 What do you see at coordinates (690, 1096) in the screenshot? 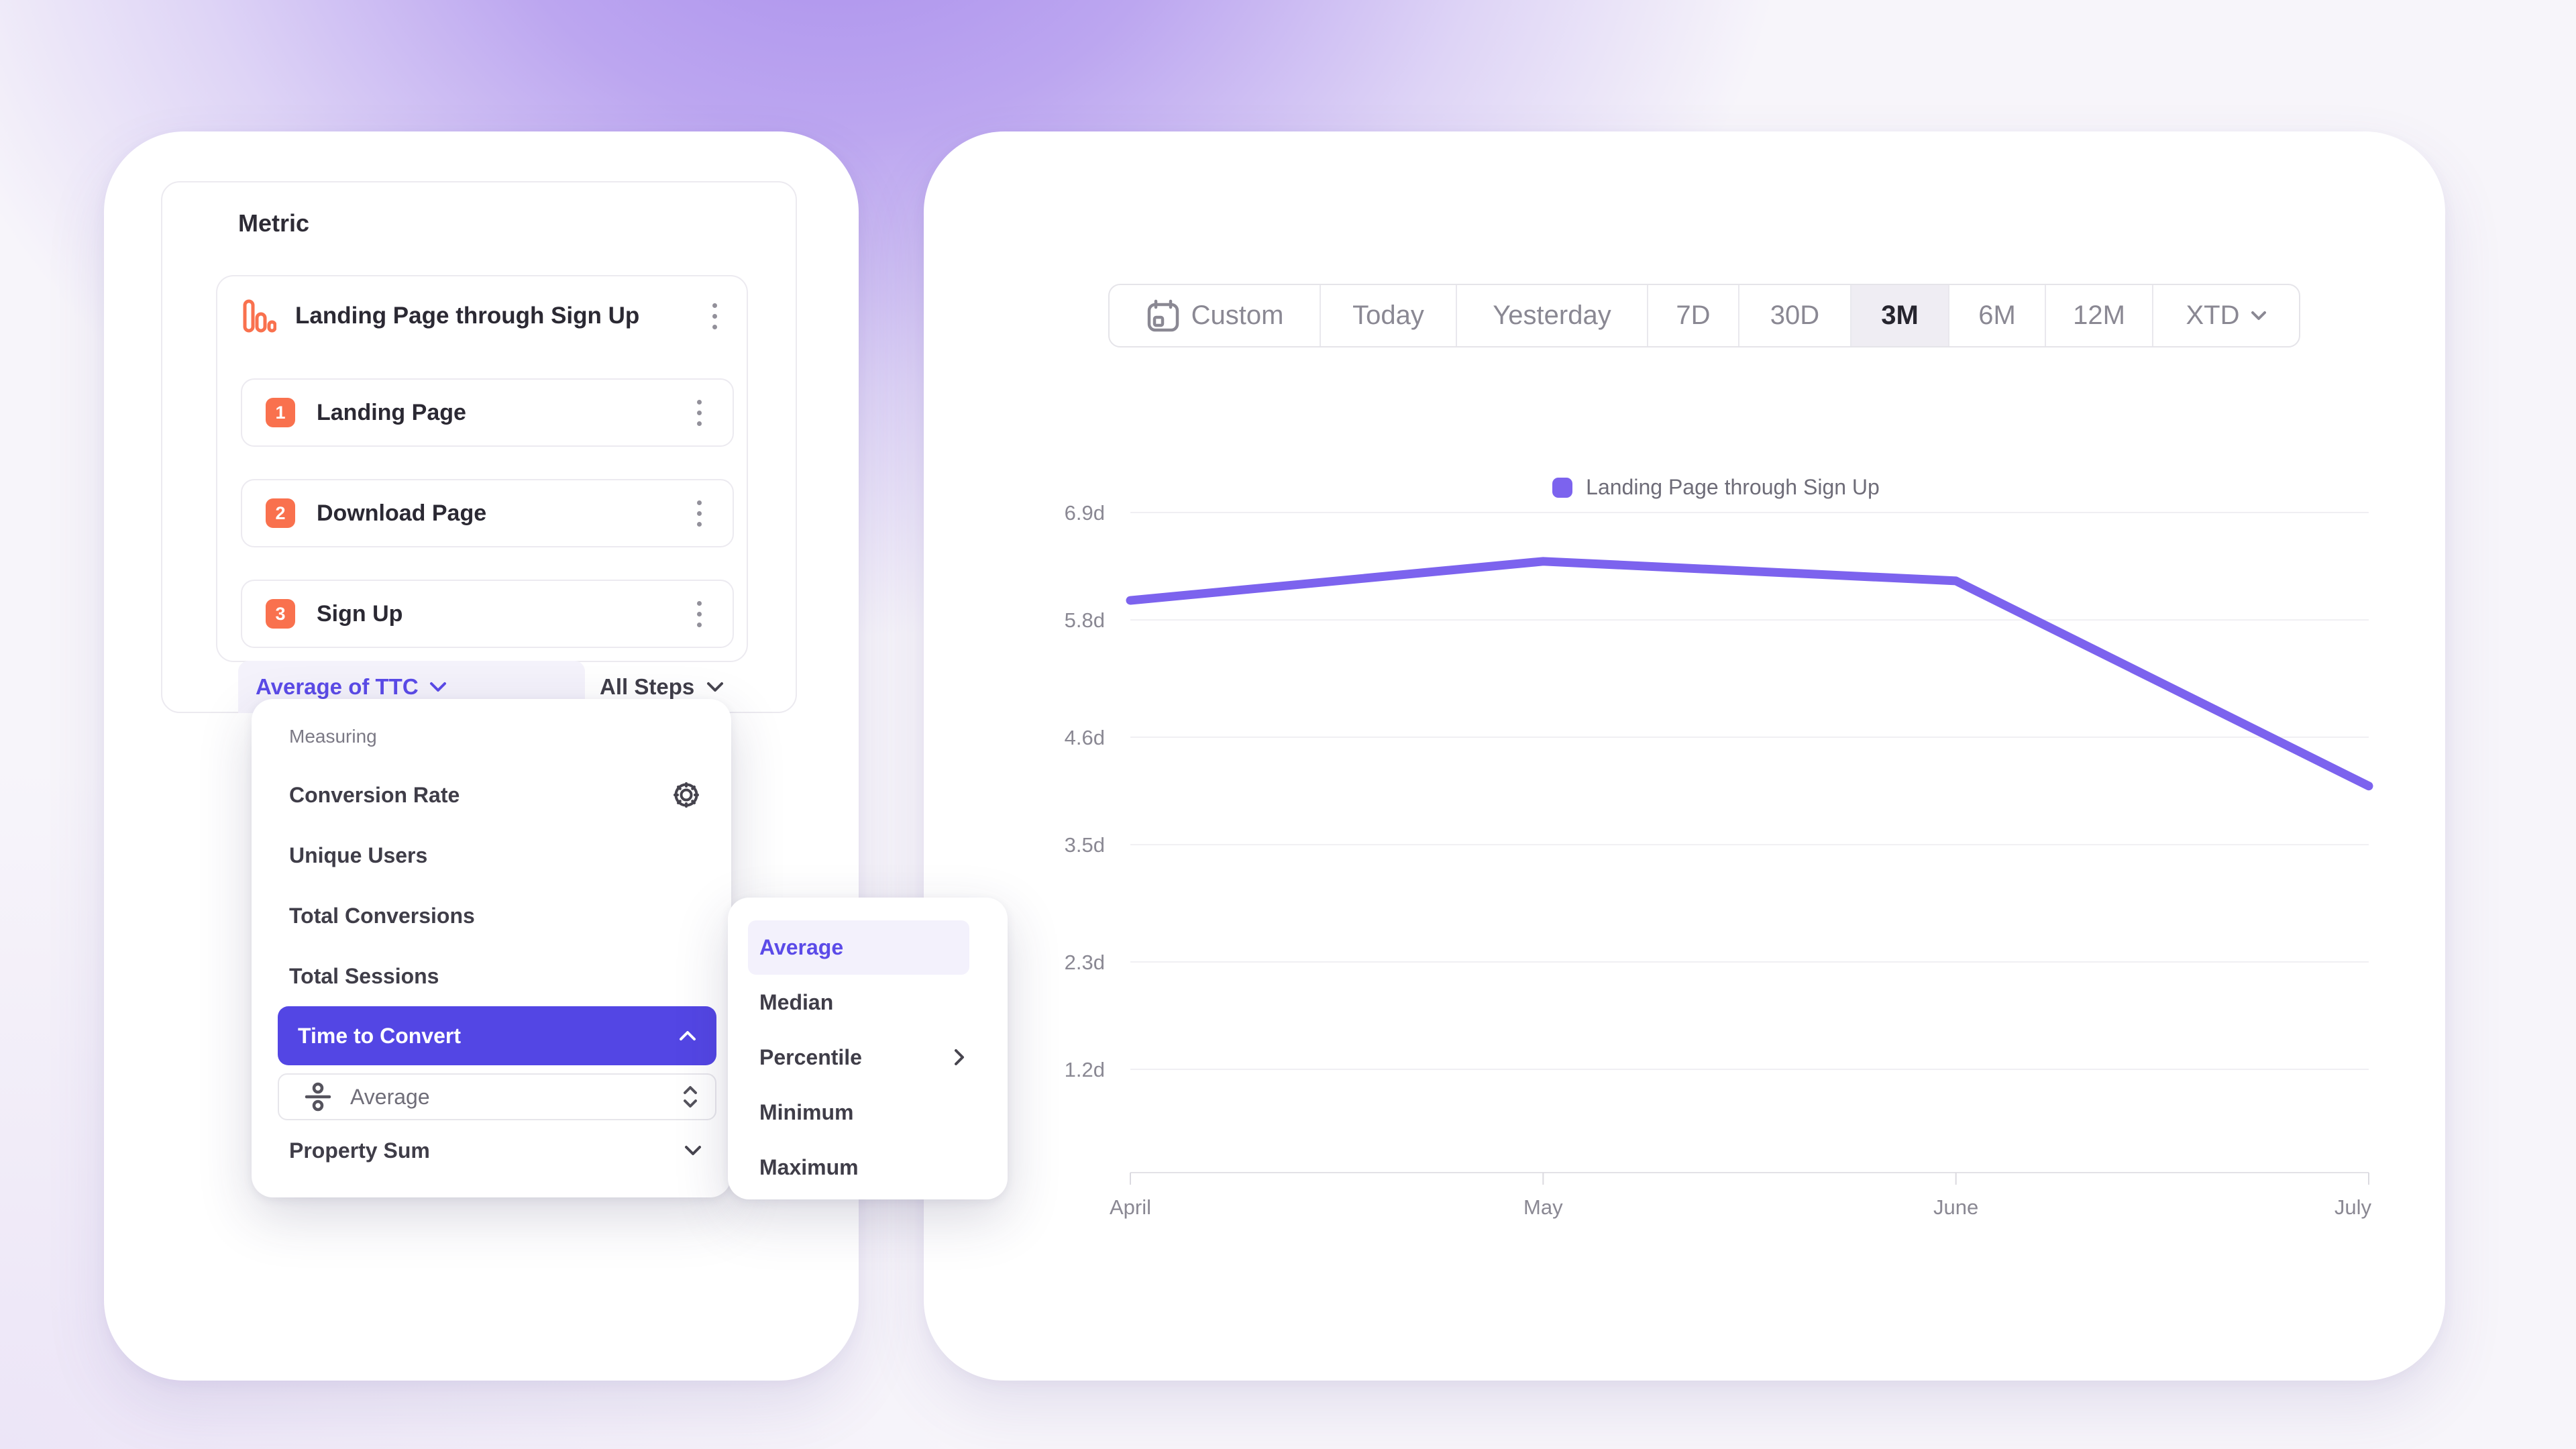
I see `stepper-updown-icon` at bounding box center [690, 1096].